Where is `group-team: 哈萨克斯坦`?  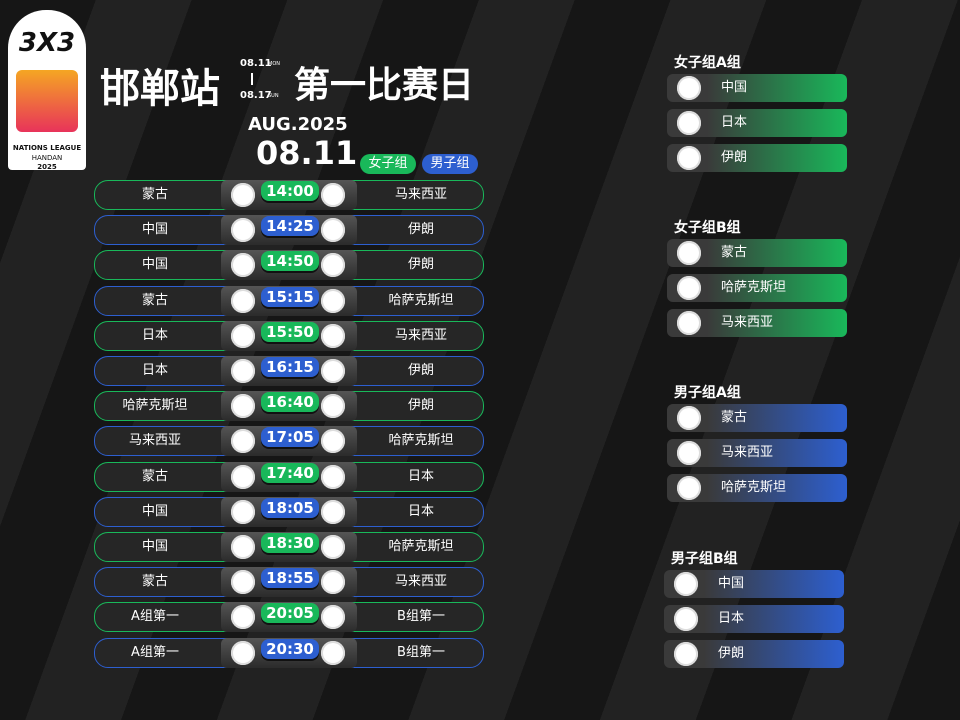
group-team: 哈萨克斯坦 is located at coordinates (757, 488).